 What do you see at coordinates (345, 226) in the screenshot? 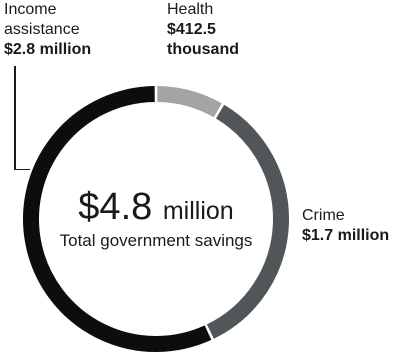
I see `label-crime: Crime $1.7 million` at bounding box center [345, 226].